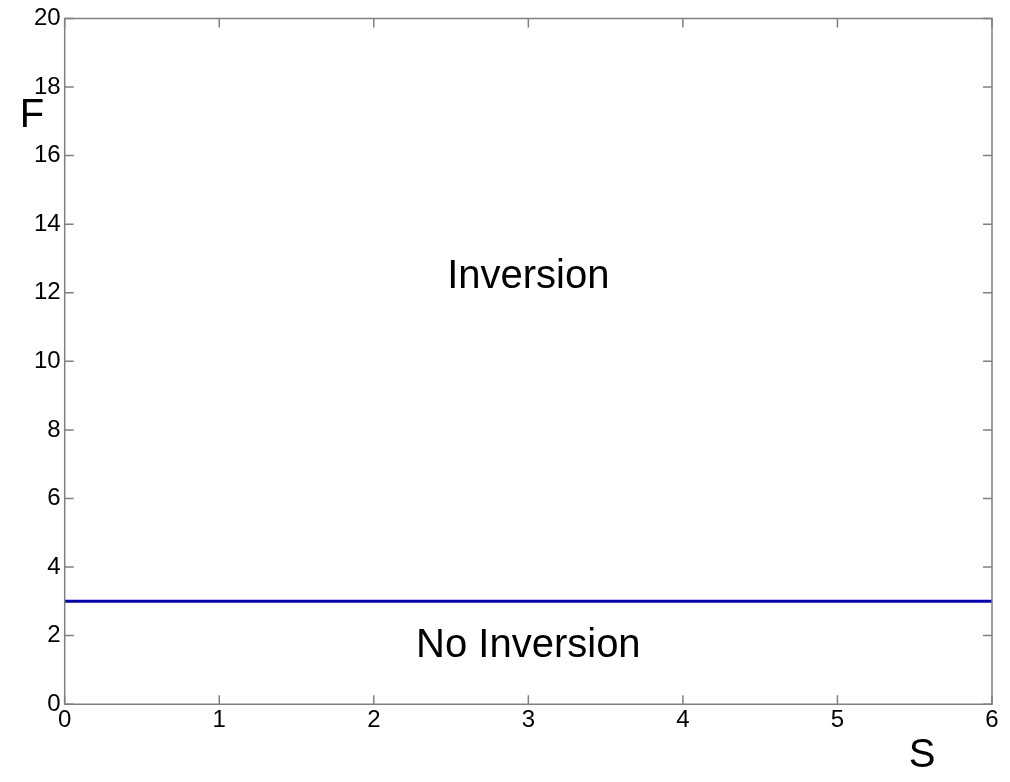  What do you see at coordinates (47, 154) in the screenshot?
I see `y-tick-label: 16` at bounding box center [47, 154].